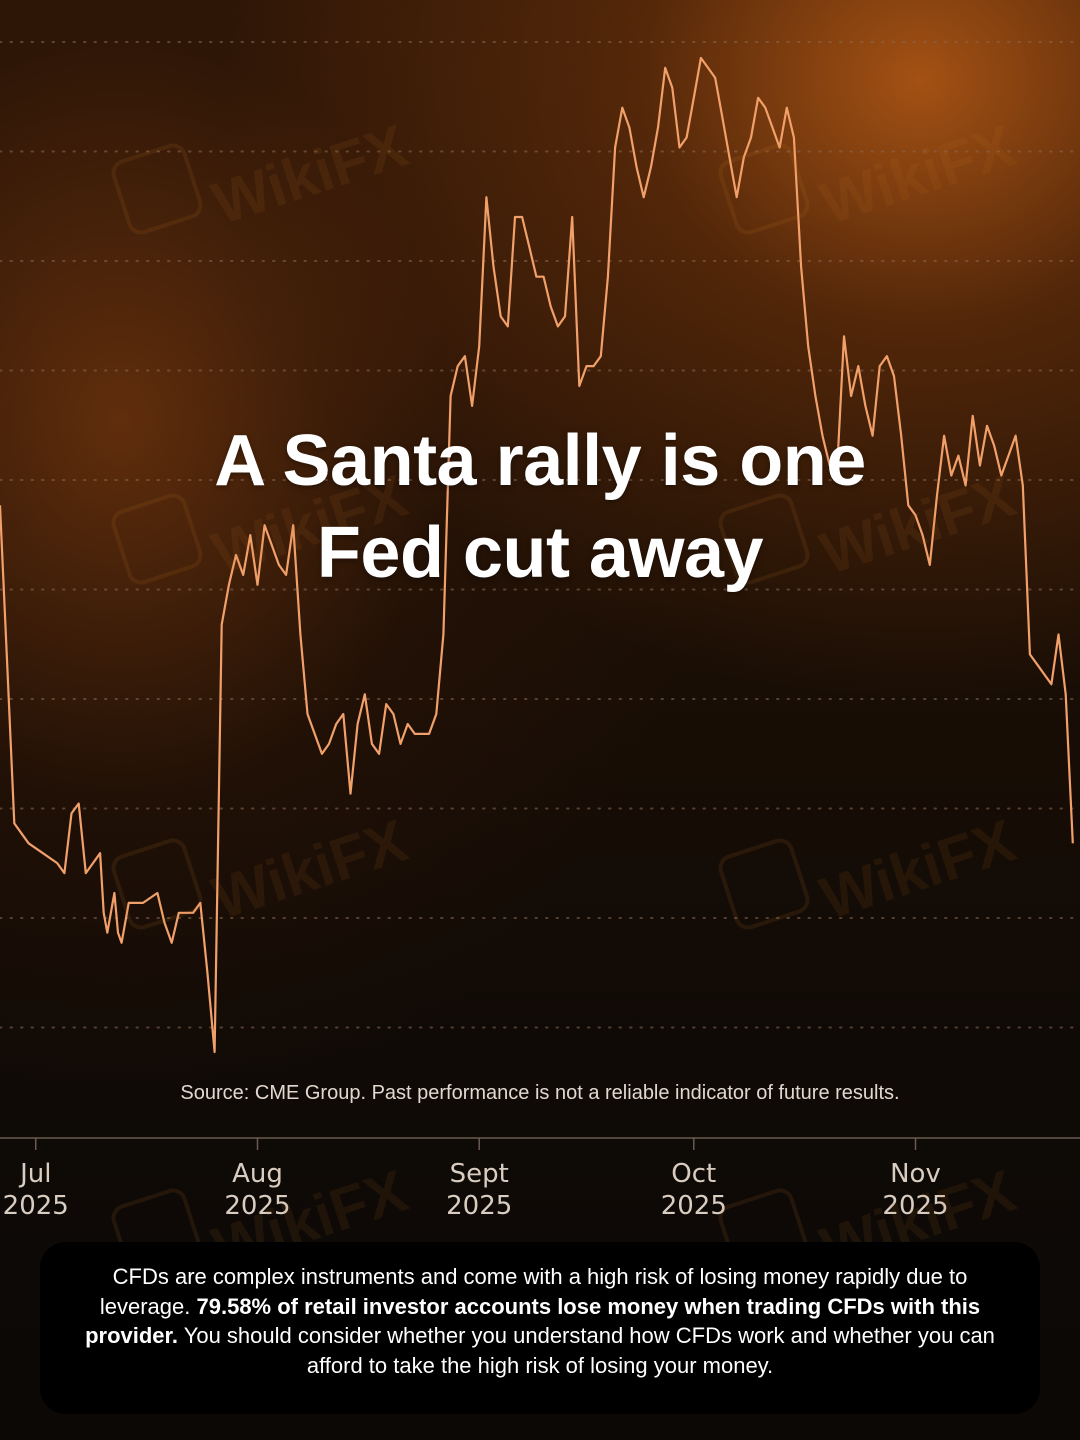 This screenshot has height=1440, width=1080. Describe the element at coordinates (540, 461) in the screenshot. I see `headline-line-1: A Santa rally is one` at that location.